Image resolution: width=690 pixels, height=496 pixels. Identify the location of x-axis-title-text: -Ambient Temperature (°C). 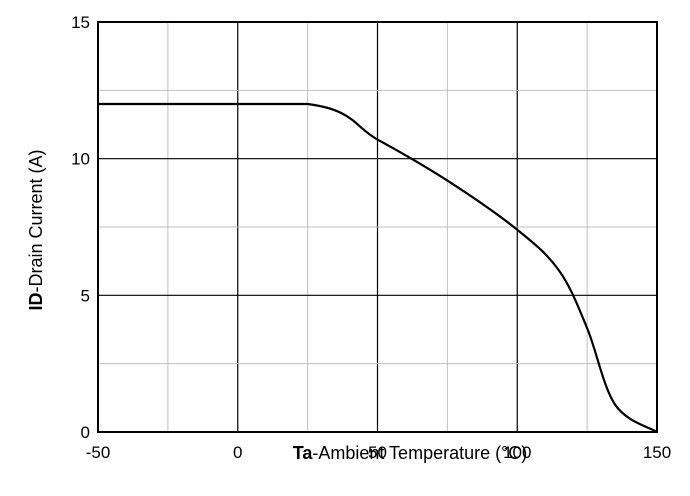
(419, 453).